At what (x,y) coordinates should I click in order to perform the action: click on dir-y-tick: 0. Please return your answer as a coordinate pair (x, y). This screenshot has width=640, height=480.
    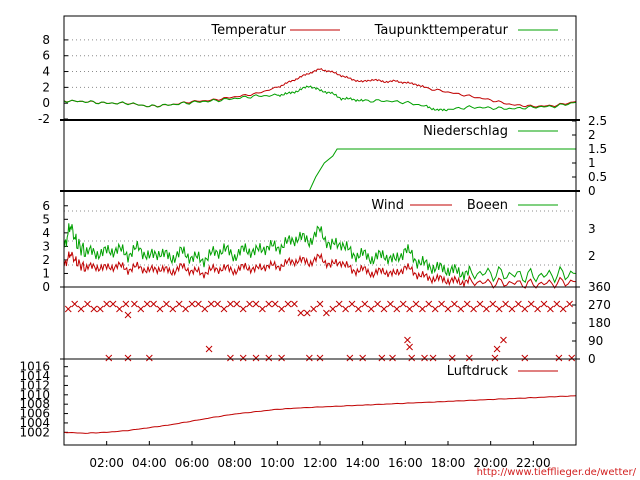
    Looking at the image, I should click on (592, 359).